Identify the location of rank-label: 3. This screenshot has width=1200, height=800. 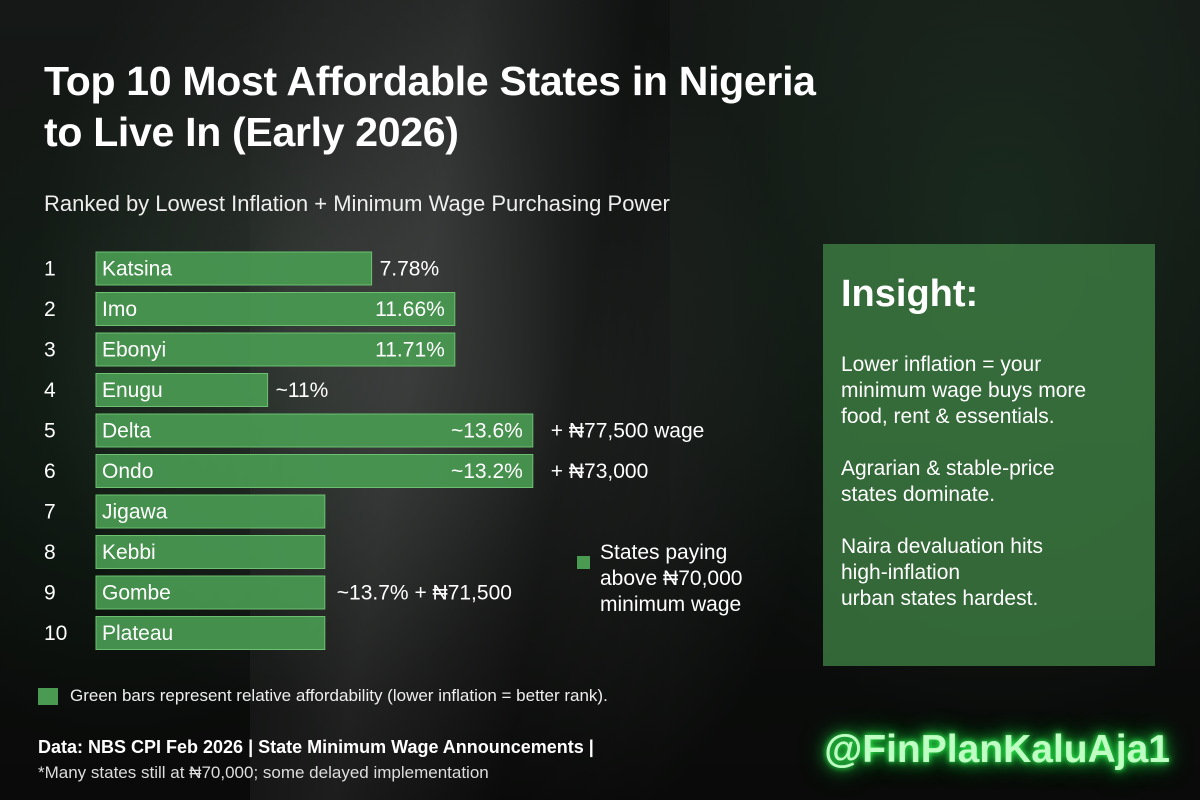
(50, 350).